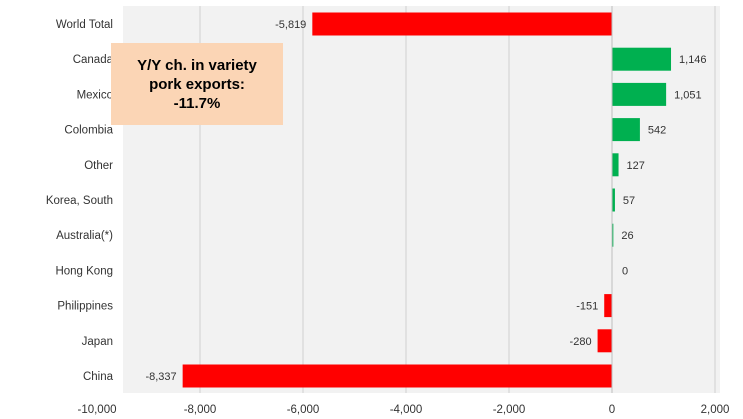  I want to click on category-label: Australia(*), so click(84, 236).